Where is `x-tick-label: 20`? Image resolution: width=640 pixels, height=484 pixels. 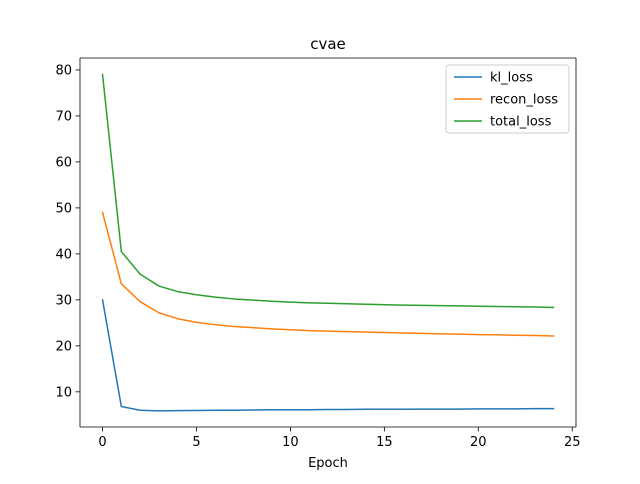 x-tick-label: 20 is located at coordinates (478, 442).